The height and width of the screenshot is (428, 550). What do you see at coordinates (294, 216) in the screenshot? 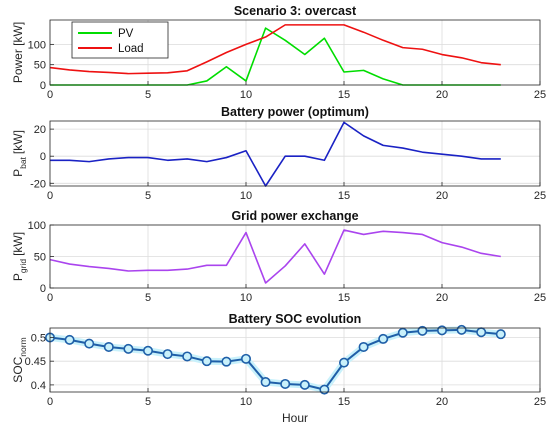
I see `panel-title: Grid power exchange` at bounding box center [294, 216].